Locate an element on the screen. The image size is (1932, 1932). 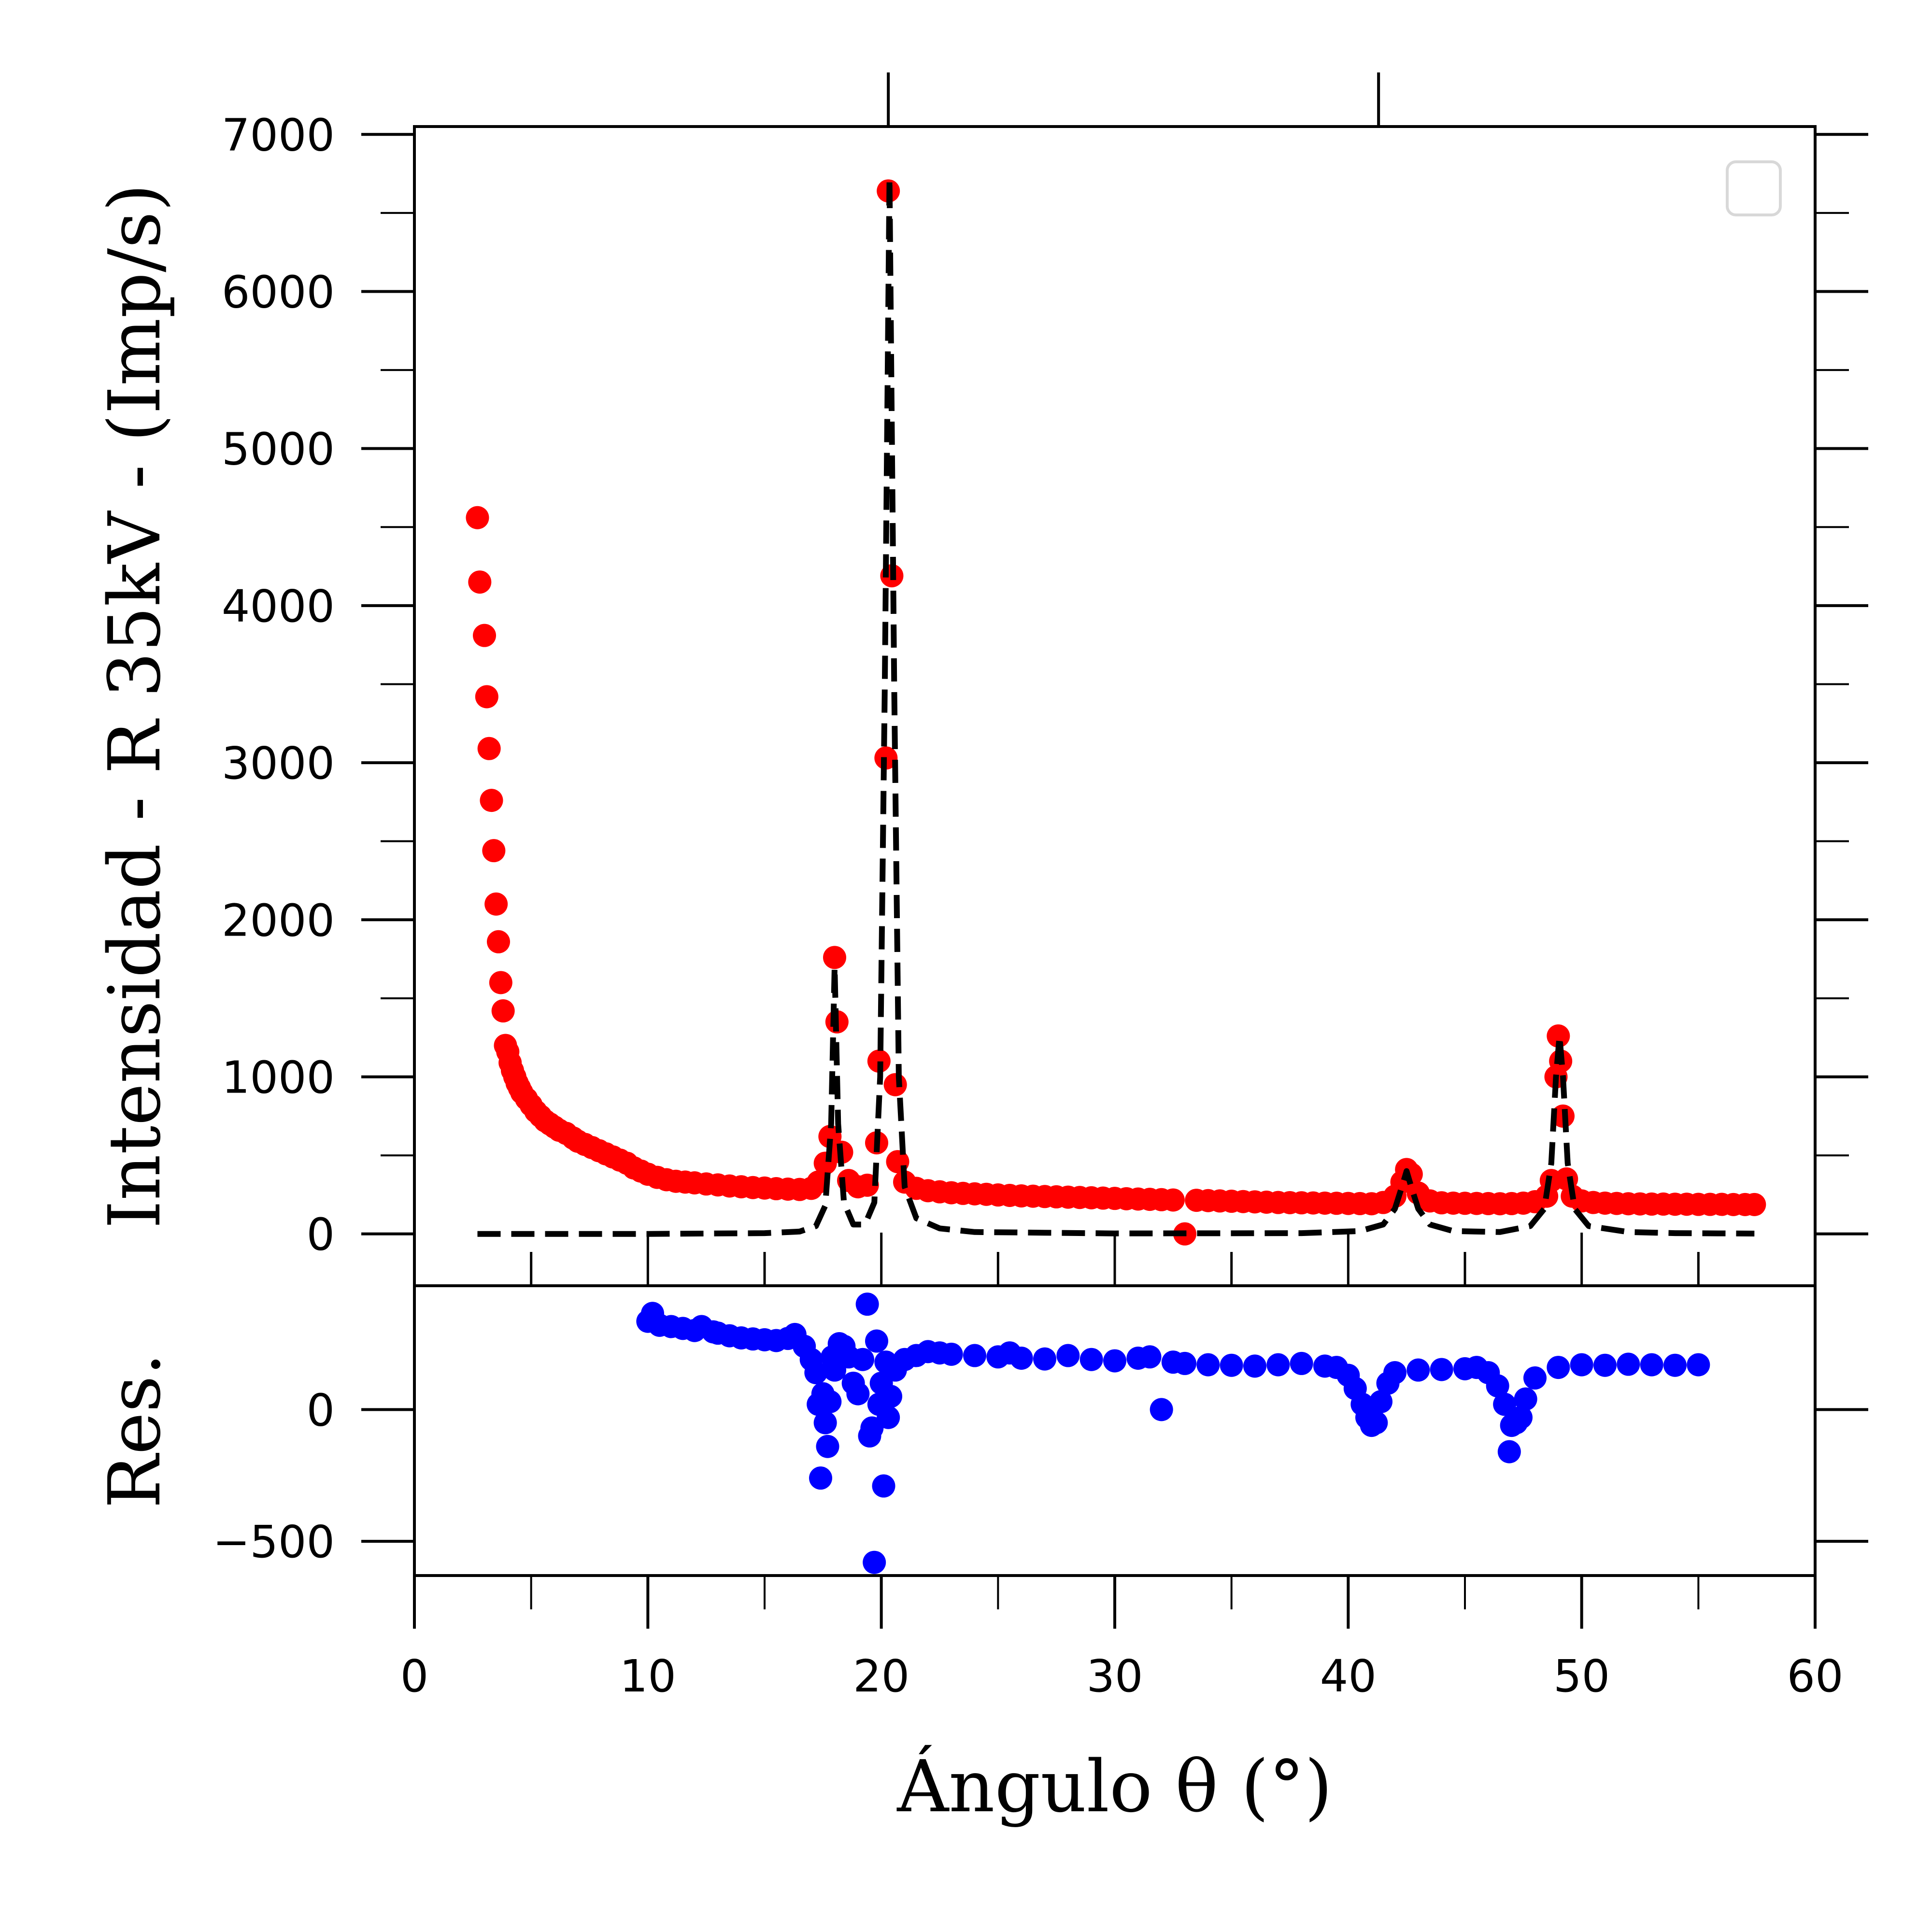
residual-plot-area is located at coordinates (1173, 1433).